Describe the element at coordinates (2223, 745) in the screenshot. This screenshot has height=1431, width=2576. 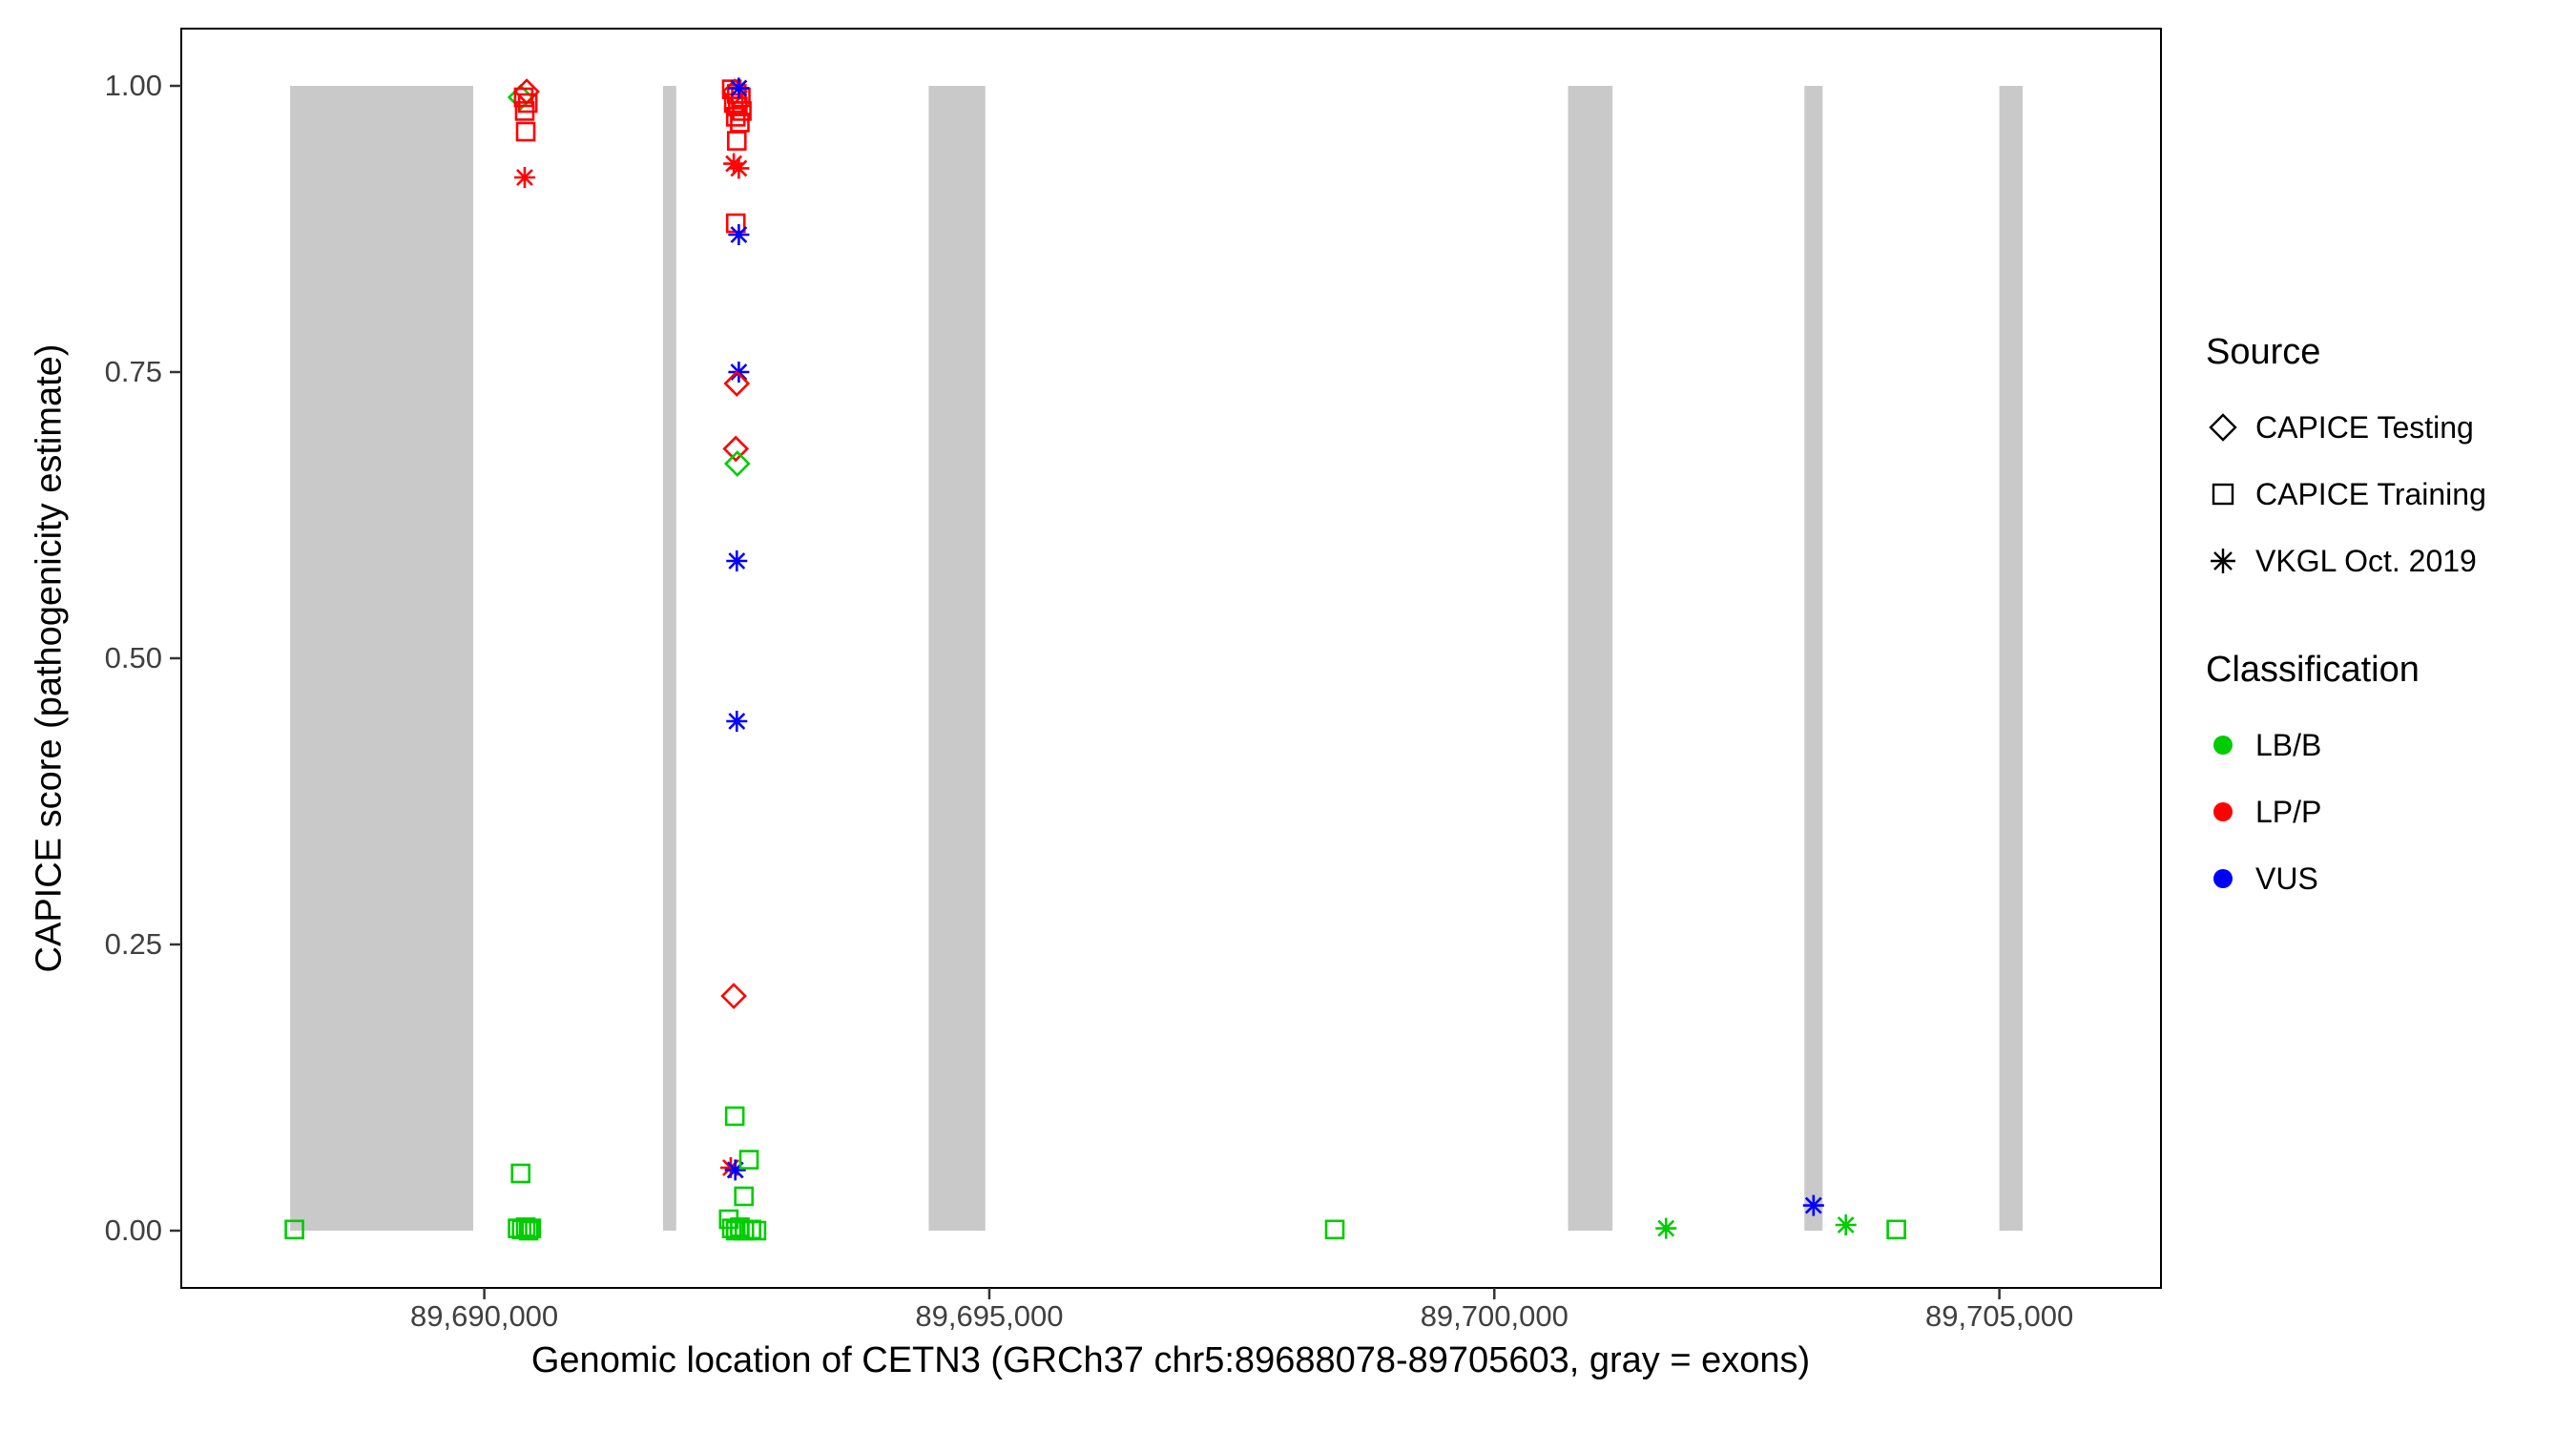
I see `green-circle-icon` at that location.